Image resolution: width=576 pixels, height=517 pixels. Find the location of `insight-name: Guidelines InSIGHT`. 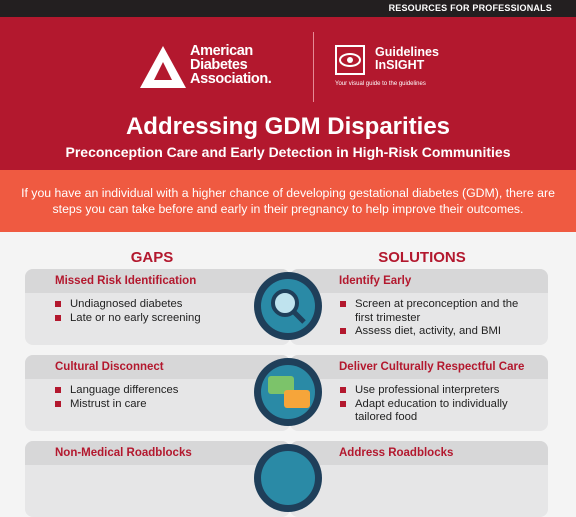

insight-name: Guidelines InSIGHT is located at coordinates (407, 59).